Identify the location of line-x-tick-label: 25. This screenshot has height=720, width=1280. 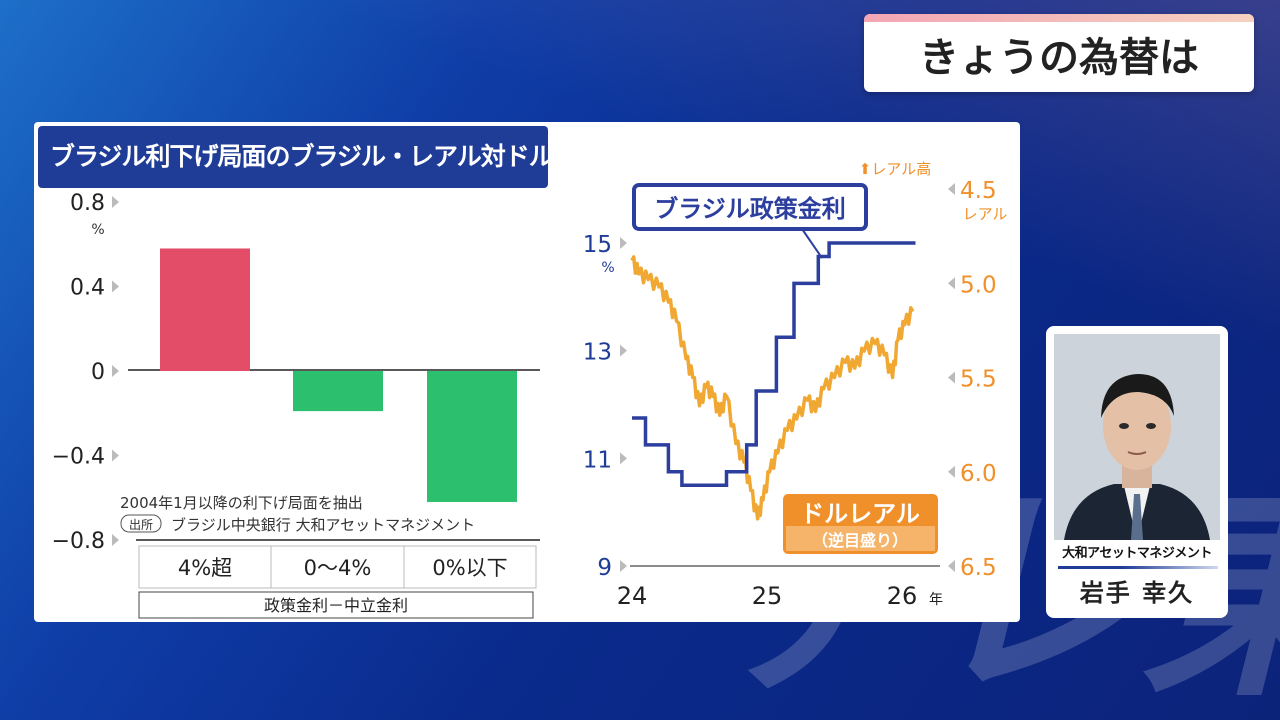
(767, 596).